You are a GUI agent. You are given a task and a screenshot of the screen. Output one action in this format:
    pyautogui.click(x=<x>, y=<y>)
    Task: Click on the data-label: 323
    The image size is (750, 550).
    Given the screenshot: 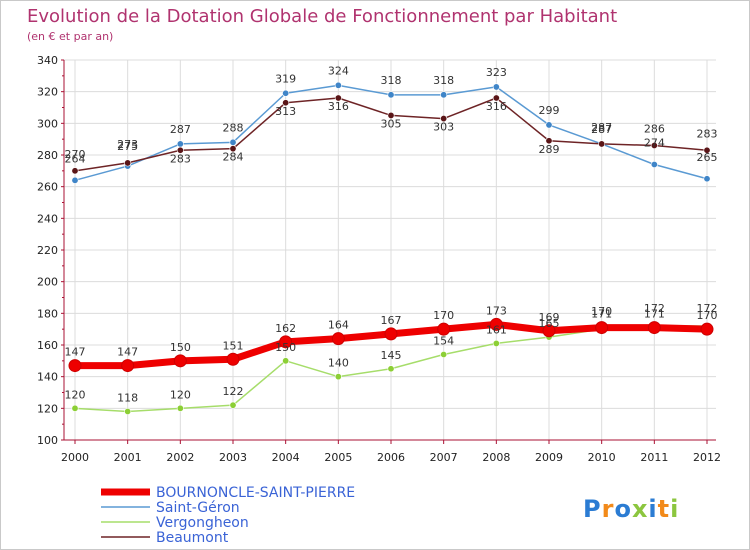 What is the action you would take?
    pyautogui.click(x=496, y=72)
    